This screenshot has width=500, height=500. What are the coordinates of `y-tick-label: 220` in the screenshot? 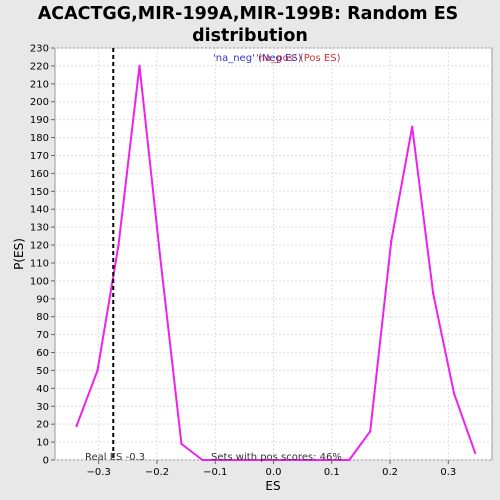 It's located at (39, 66).